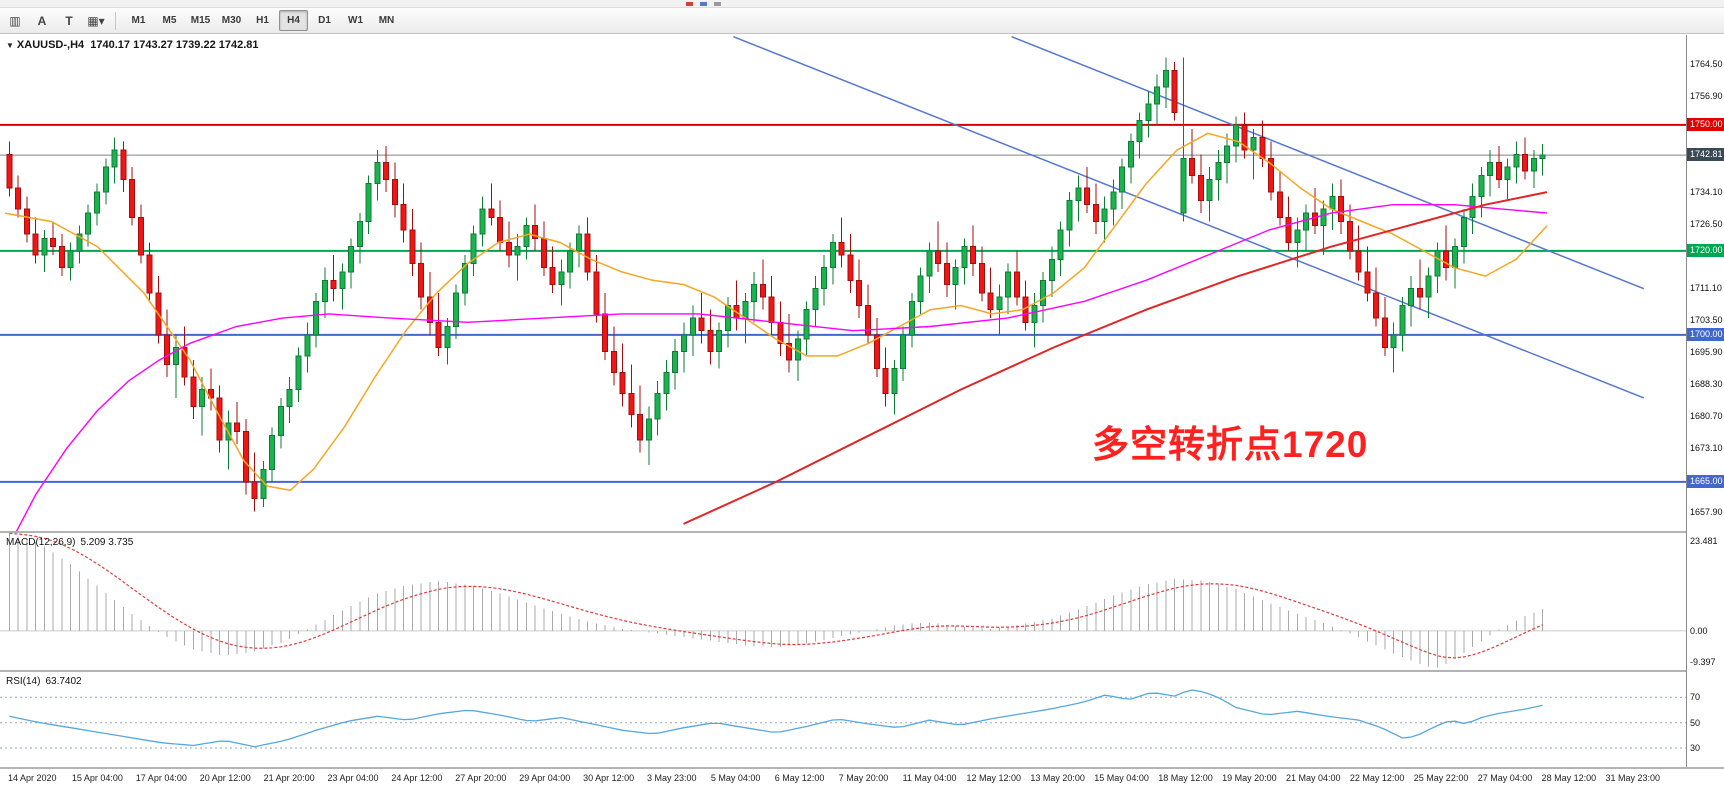  I want to click on time-label: 27 May 04:00, so click(1505, 778).